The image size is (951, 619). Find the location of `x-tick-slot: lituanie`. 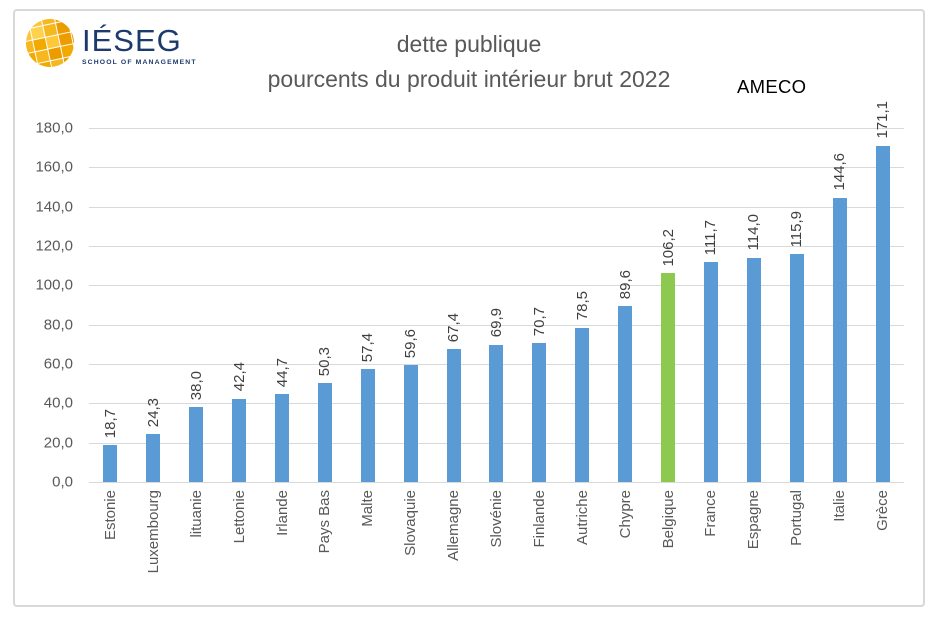

x-tick-slot: lituanie is located at coordinates (196, 548).